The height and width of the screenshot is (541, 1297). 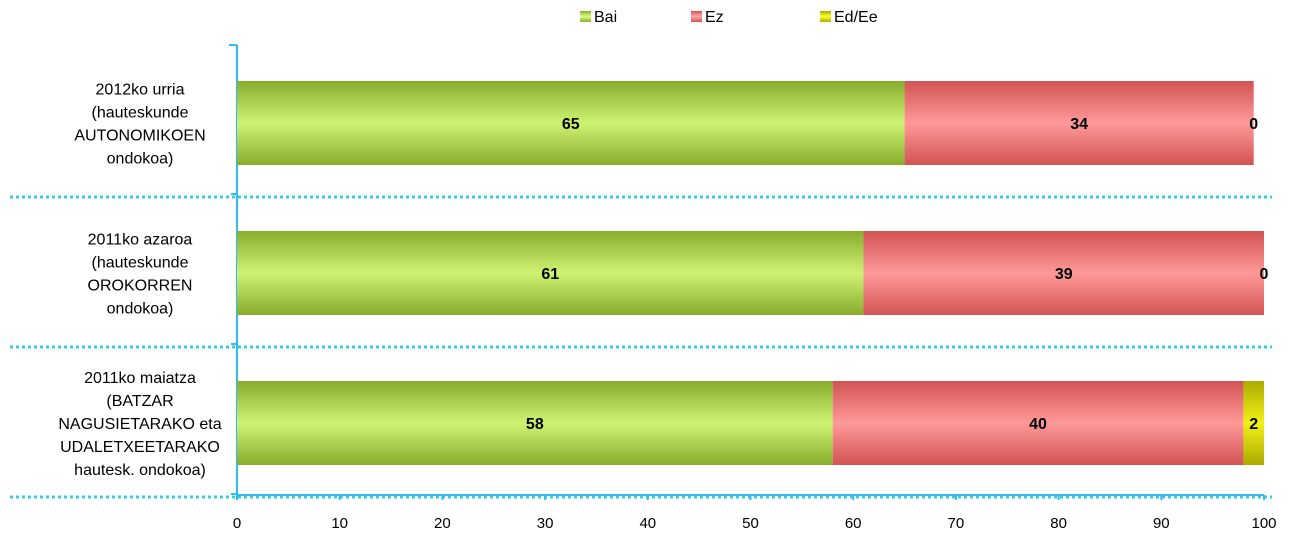 I want to click on category-label-line: (BATZAR, so click(x=139, y=401).